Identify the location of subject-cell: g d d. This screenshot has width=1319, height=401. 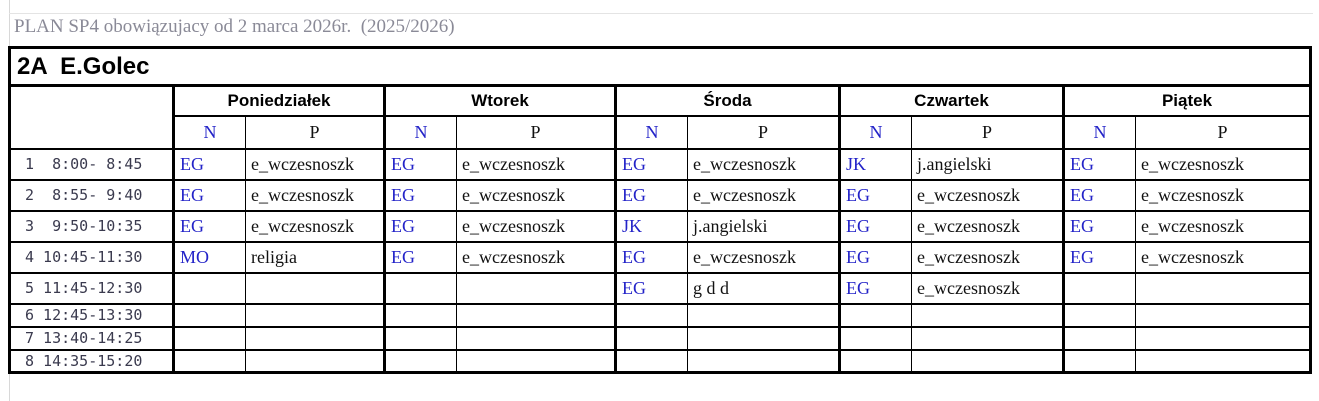
(764, 288).